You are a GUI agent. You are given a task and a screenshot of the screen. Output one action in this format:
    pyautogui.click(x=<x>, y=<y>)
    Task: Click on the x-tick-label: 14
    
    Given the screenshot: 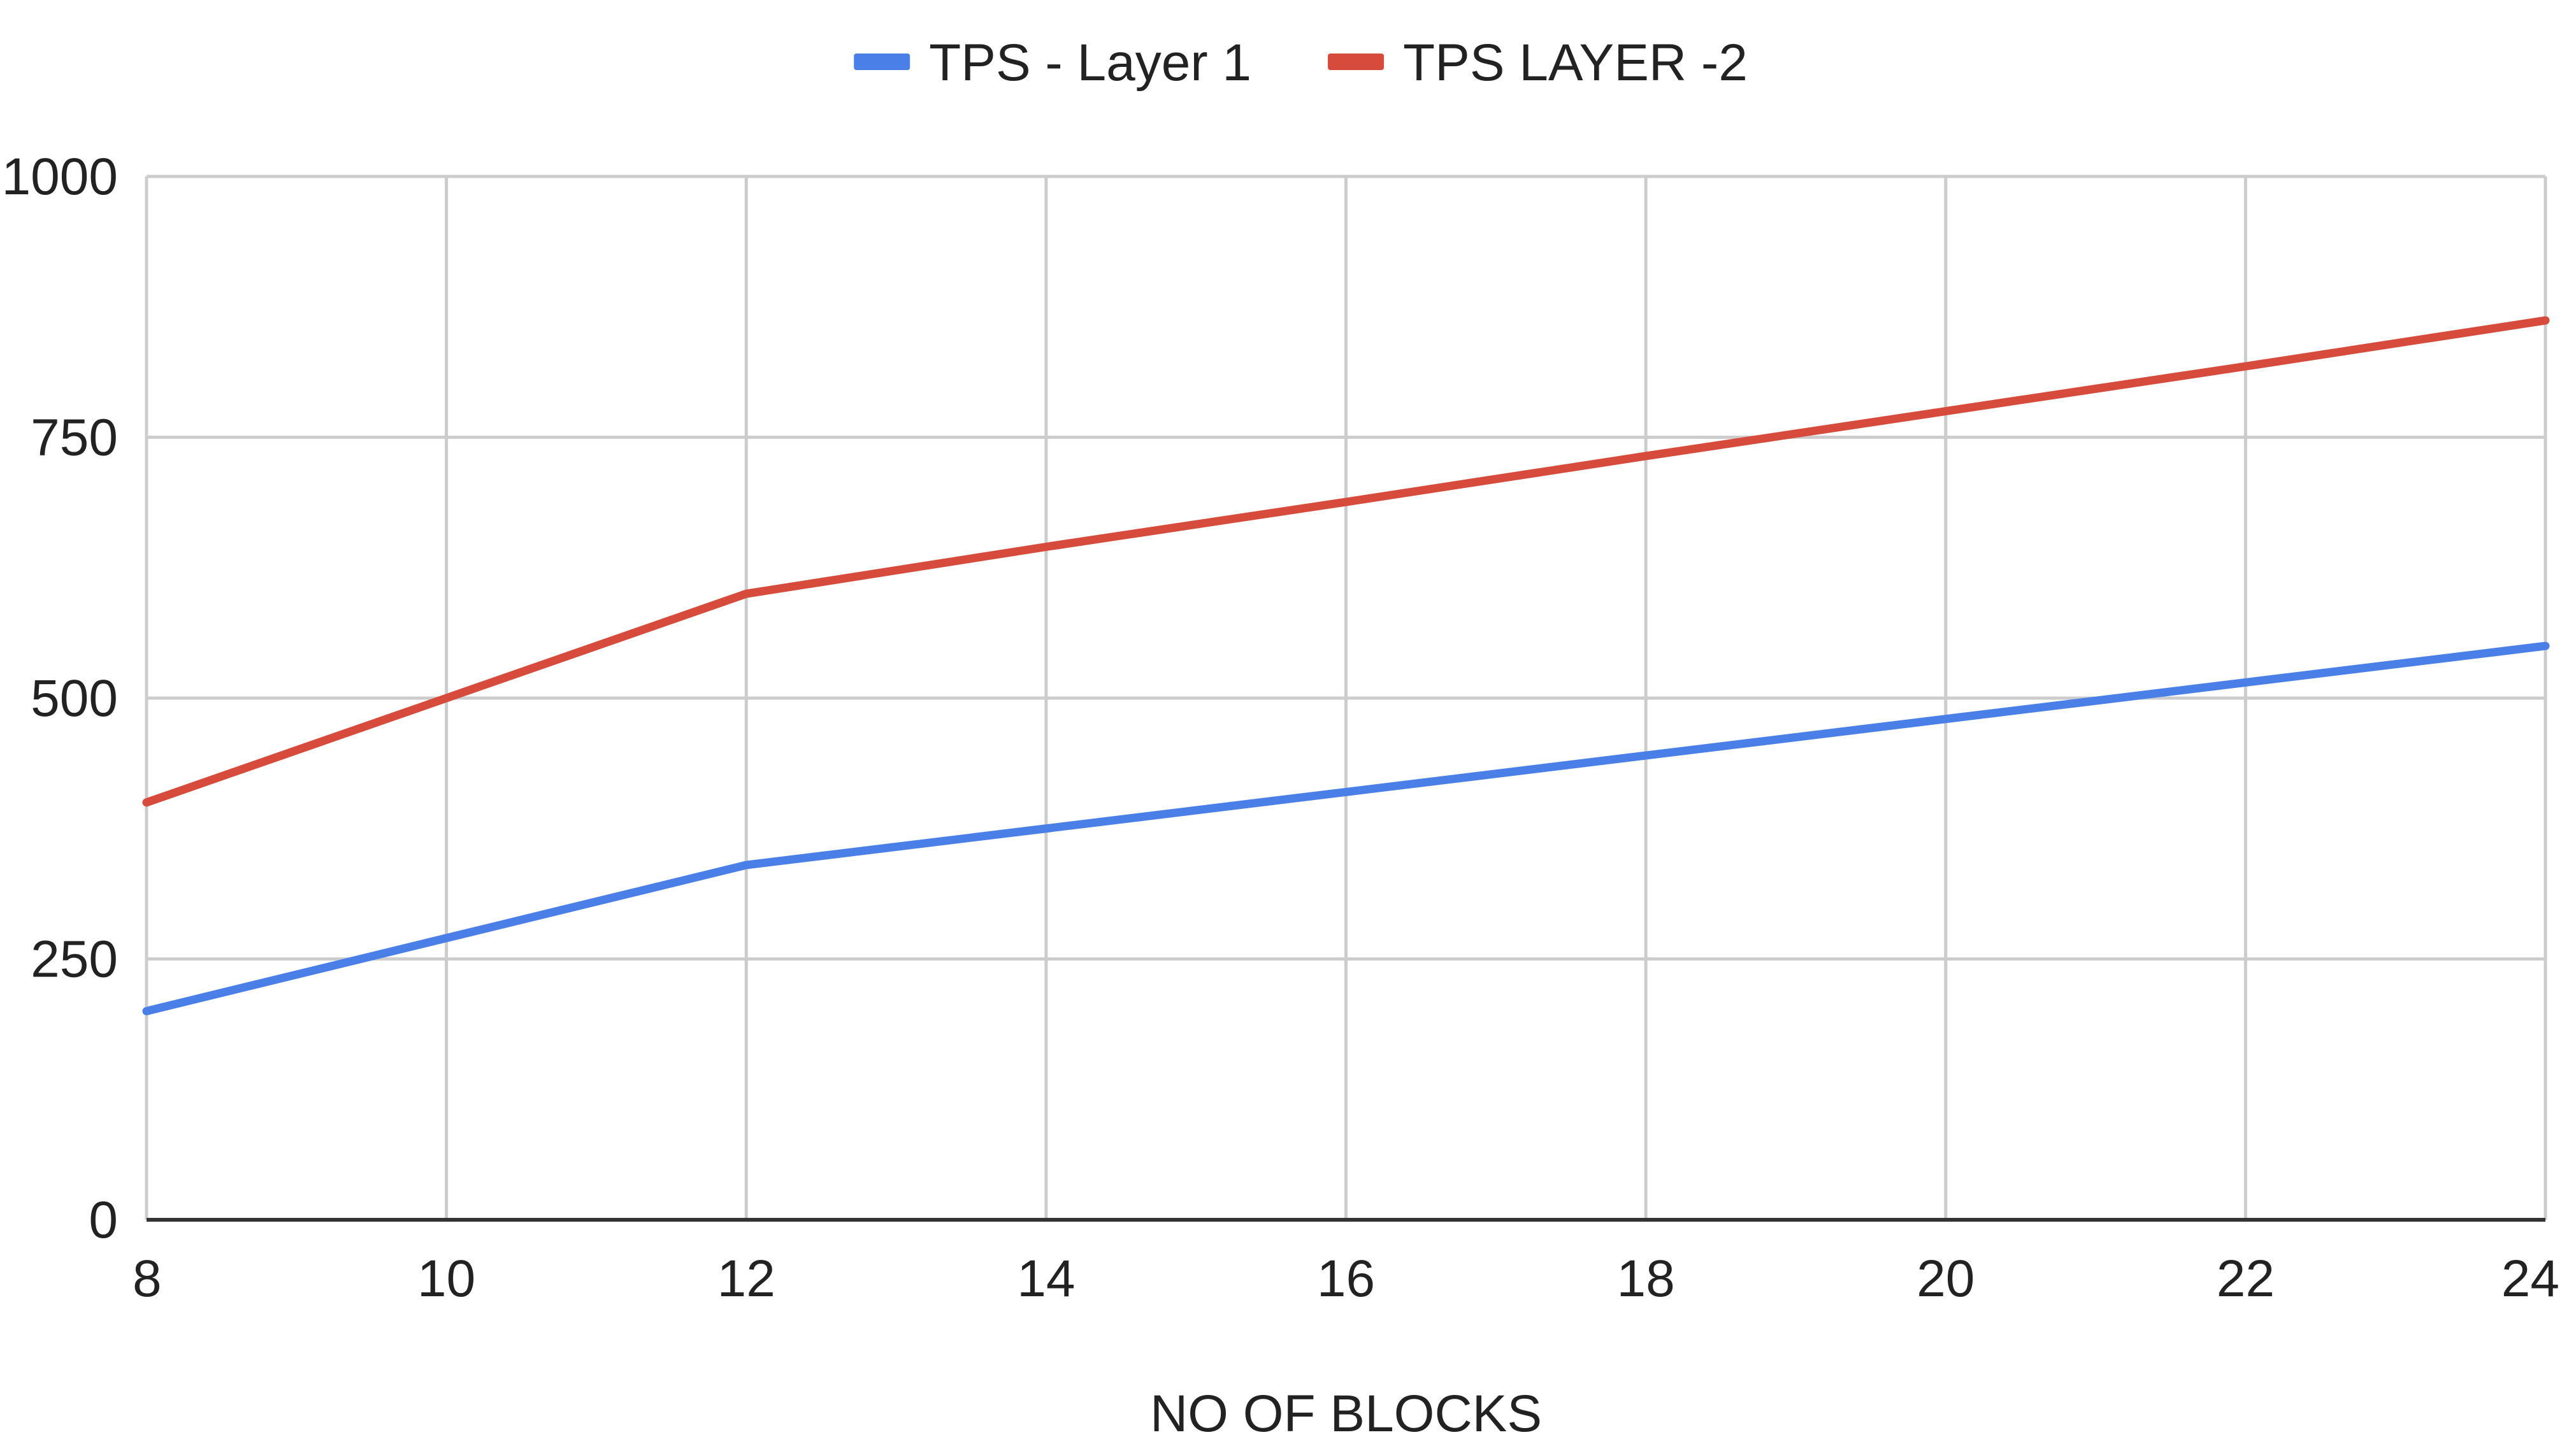 What is the action you would take?
    pyautogui.click(x=1046, y=1279)
    